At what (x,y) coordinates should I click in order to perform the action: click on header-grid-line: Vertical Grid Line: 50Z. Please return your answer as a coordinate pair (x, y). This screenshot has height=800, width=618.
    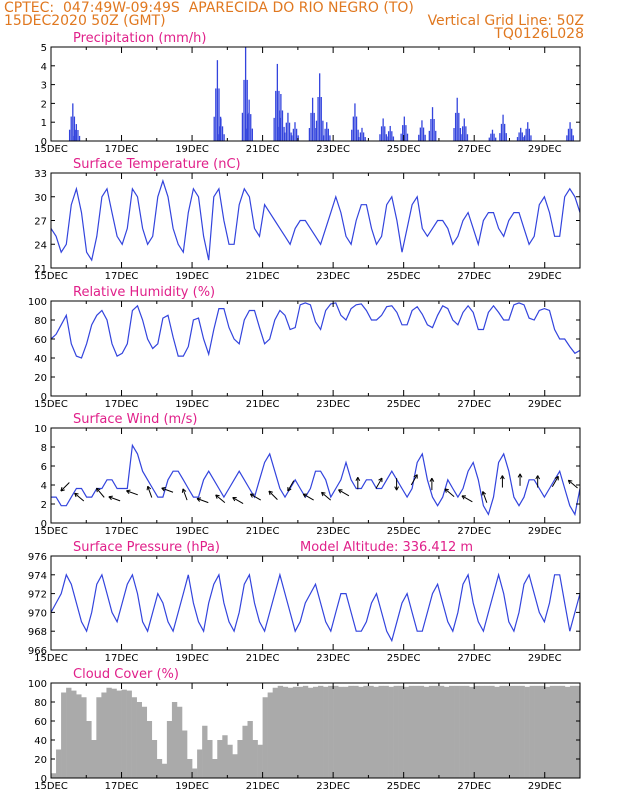
    Looking at the image, I should click on (505, 21).